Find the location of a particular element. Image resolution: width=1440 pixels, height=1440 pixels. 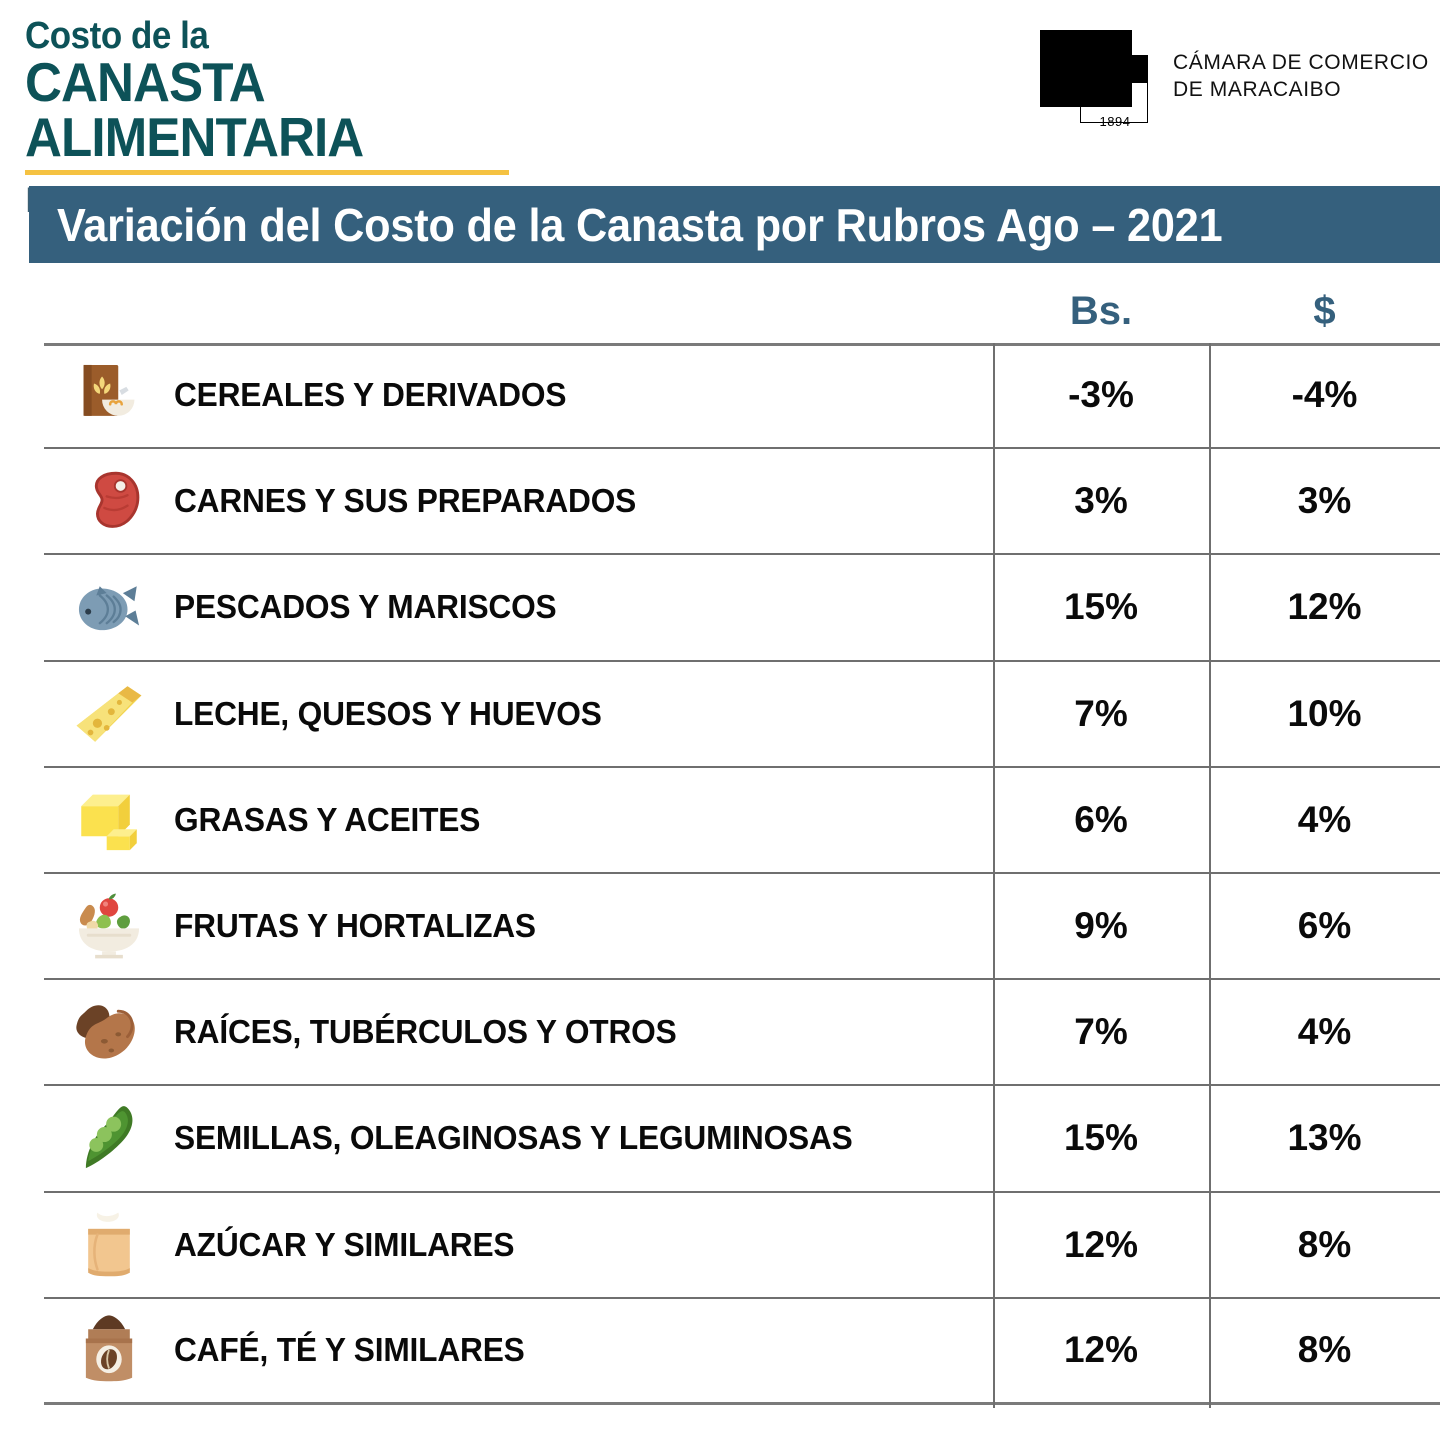

table-row: RAÍCES, TUBÉRCULOS Y OTROS 7% 4% is located at coordinates (742, 1033).